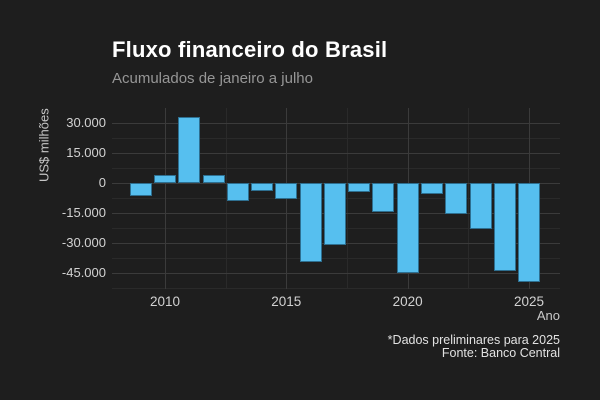 This screenshot has width=600, height=400. I want to click on bar-2021, so click(431, 188).